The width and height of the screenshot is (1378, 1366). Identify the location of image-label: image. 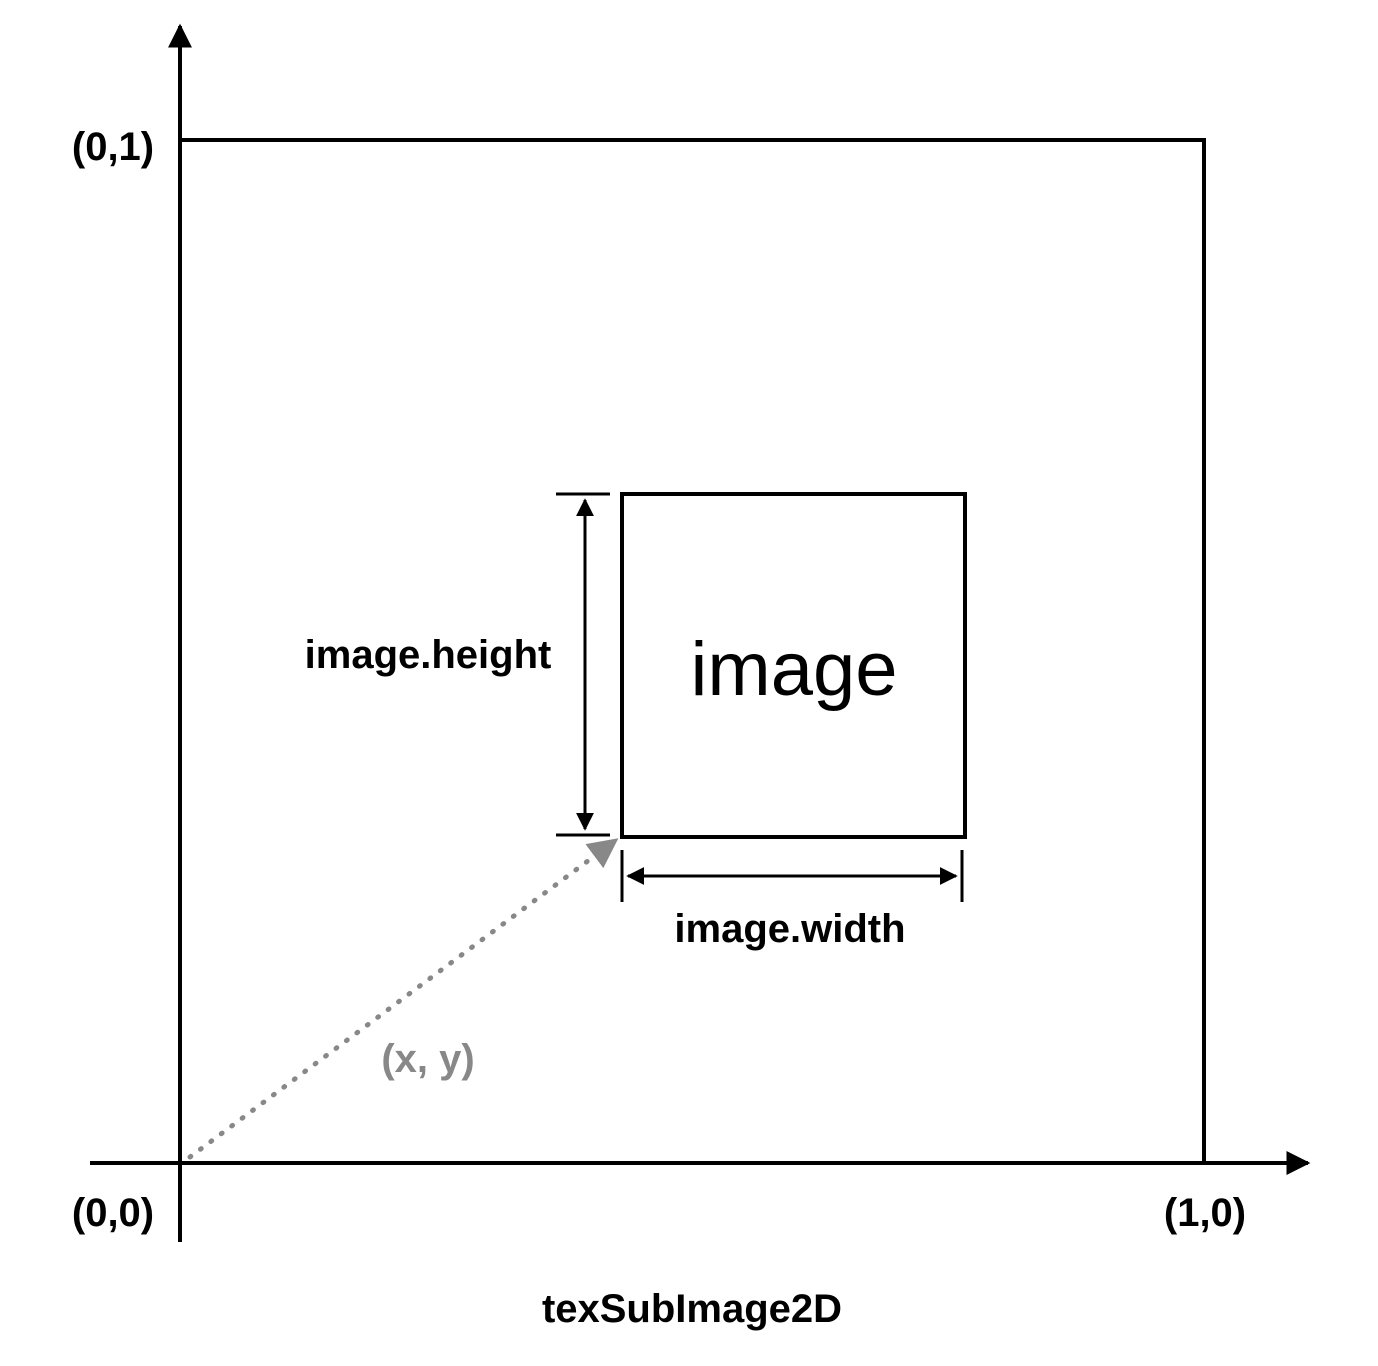
(794, 669).